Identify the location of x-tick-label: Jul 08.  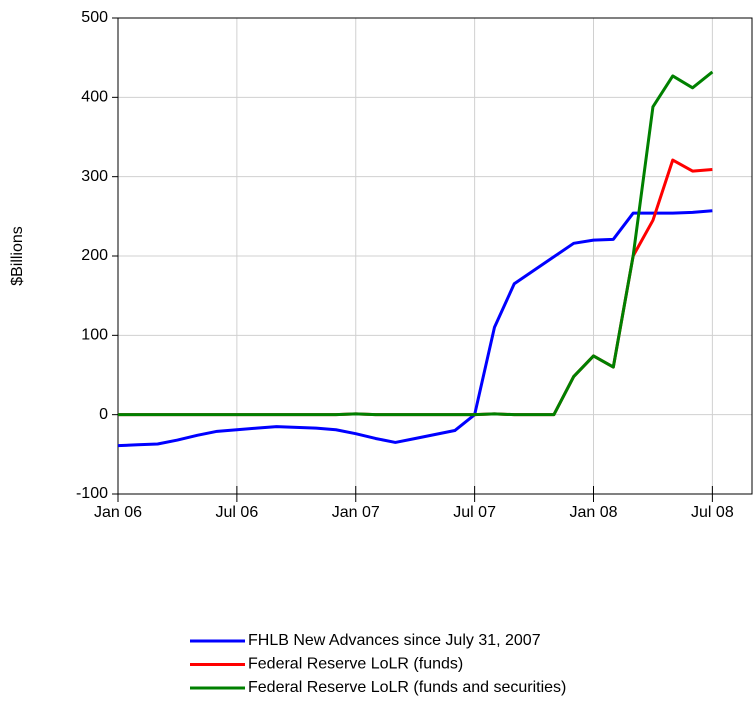
(712, 512).